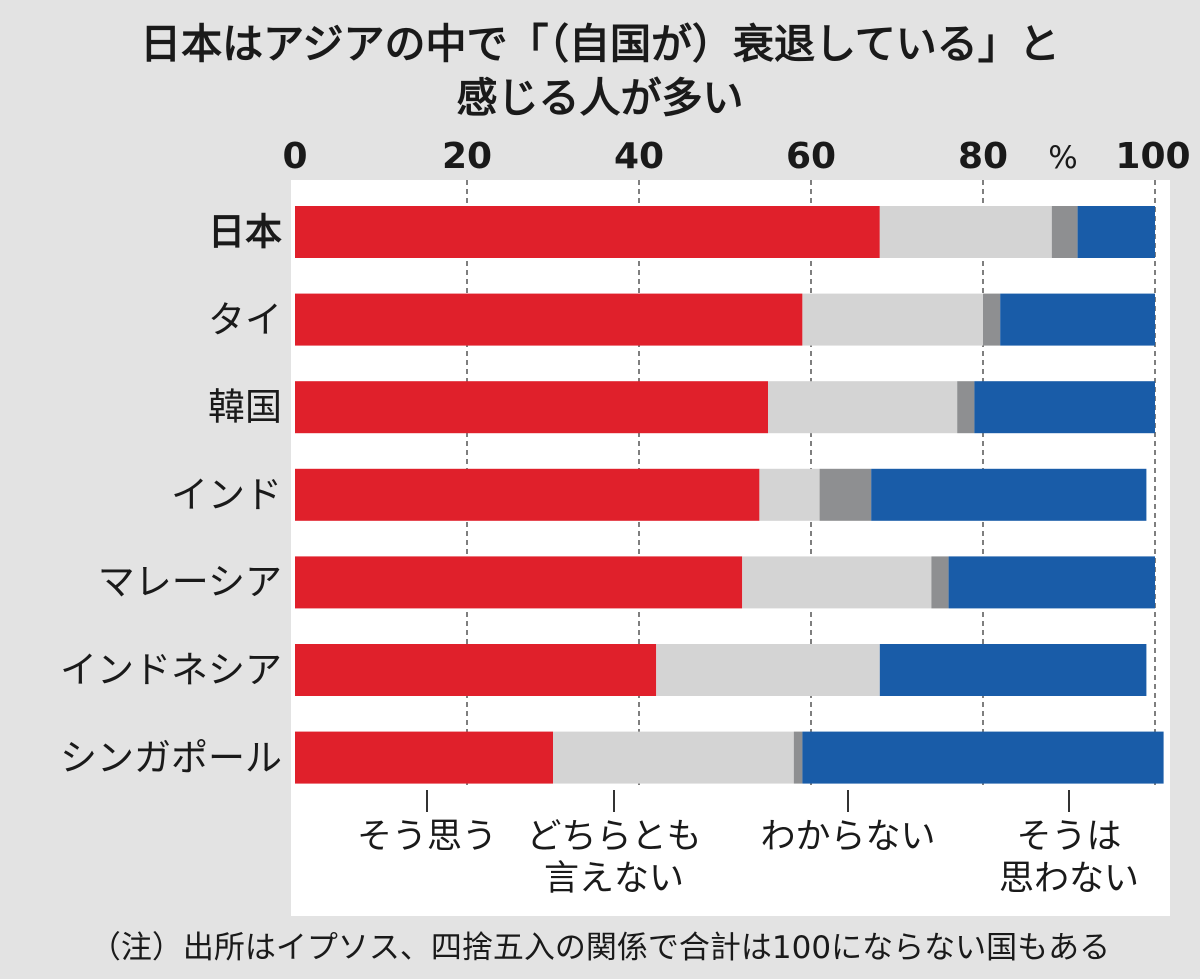 The height and width of the screenshot is (979, 1200). Describe the element at coordinates (189, 582) in the screenshot. I see `category-label-4: マレーシア` at that location.